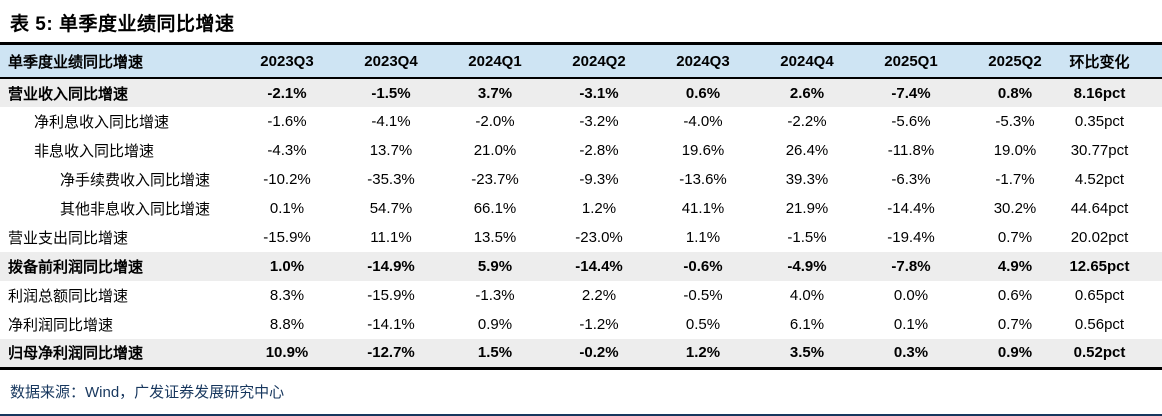 Image resolution: width=1162 pixels, height=416 pixels. I want to click on value-cell: -4.3%, so click(287, 150).